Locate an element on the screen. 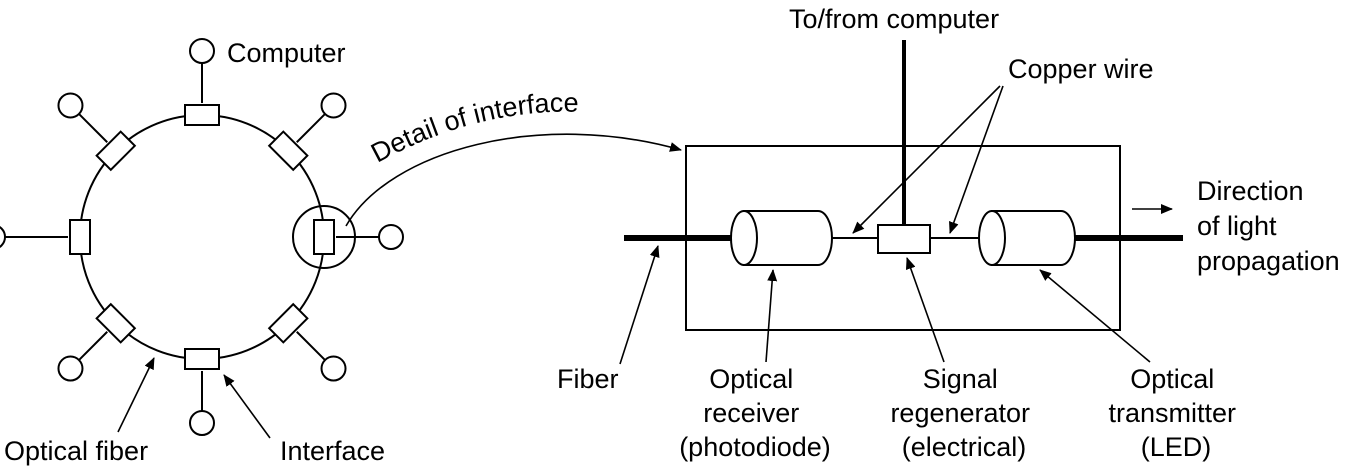 The image size is (1361, 468). detail-arrow is located at coordinates (513, 180).